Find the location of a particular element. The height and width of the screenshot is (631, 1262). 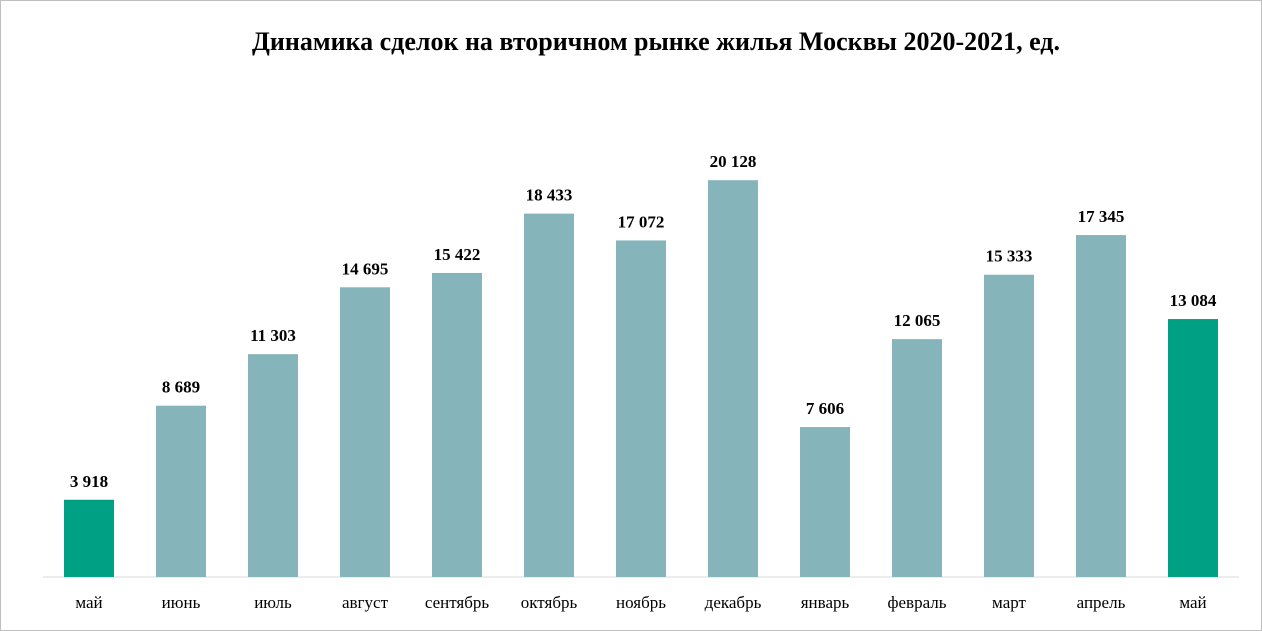

category-label-12: май is located at coordinates (1192, 602).